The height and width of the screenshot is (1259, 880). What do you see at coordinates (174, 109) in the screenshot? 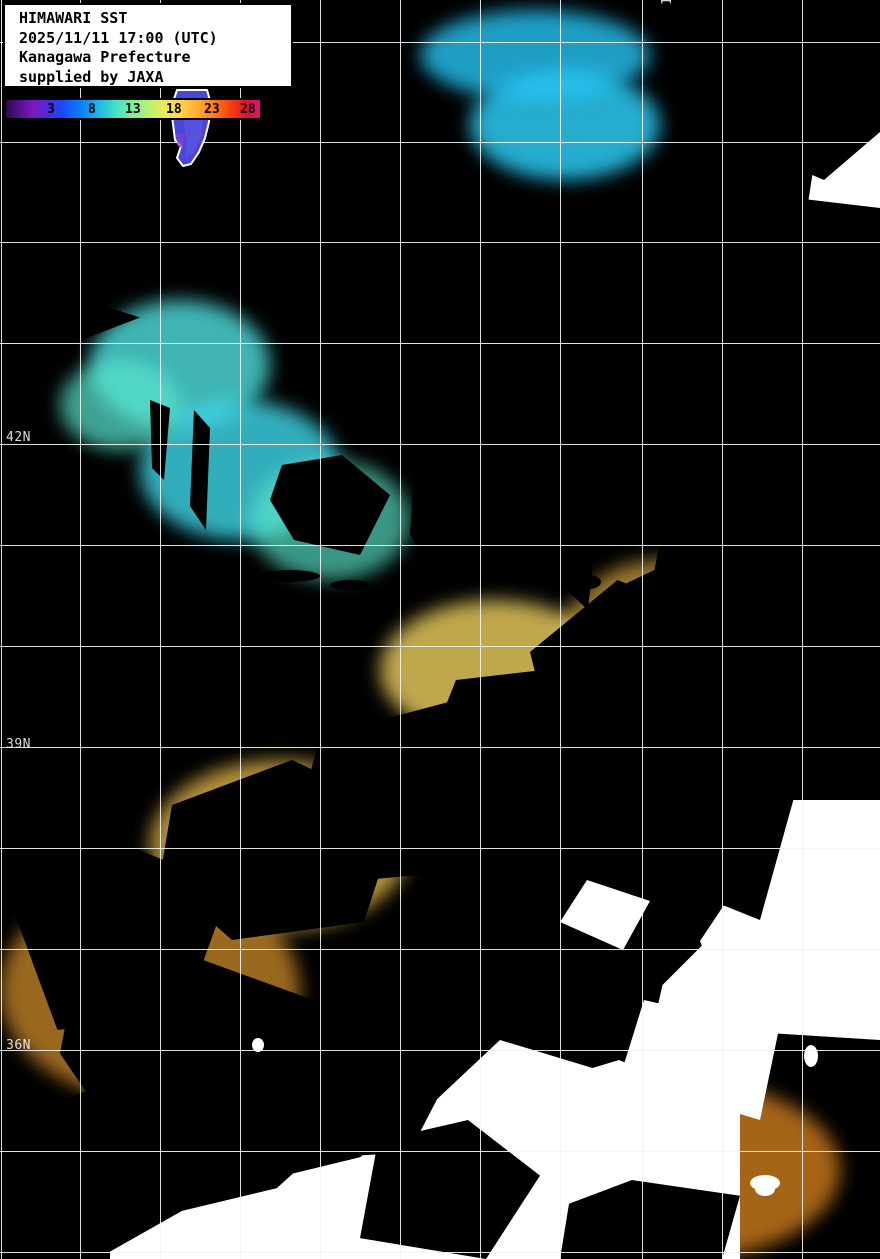
I see `colorbar-tick-18: 18` at bounding box center [174, 109].